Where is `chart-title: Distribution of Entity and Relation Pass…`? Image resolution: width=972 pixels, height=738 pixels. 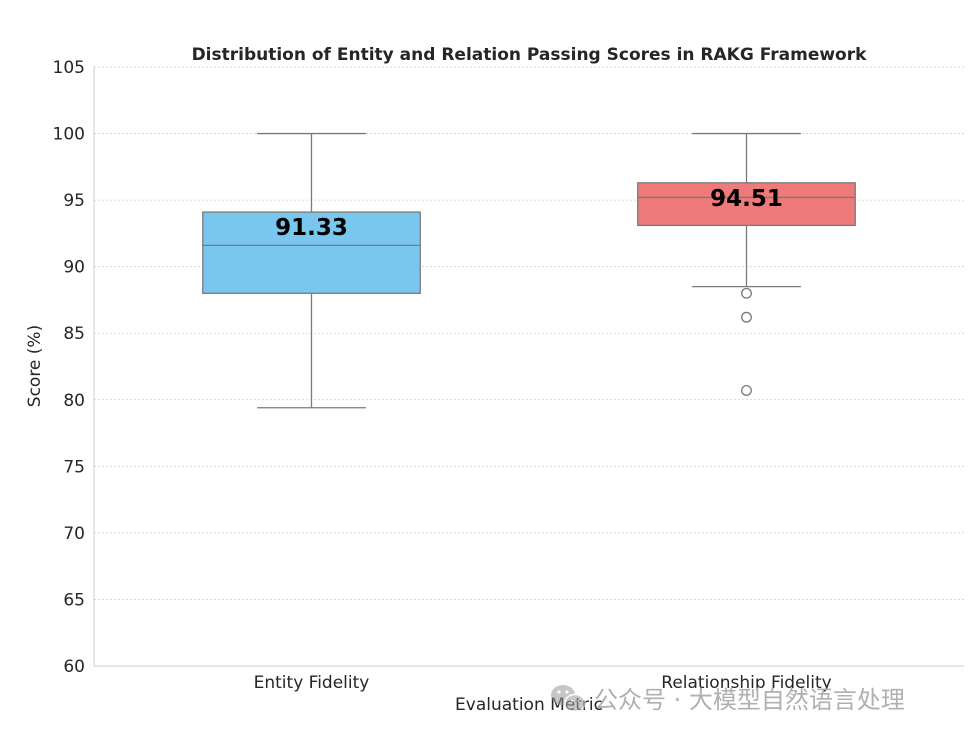
chart-title: Distribution of Entity and Relation Pass… is located at coordinates (530, 55).